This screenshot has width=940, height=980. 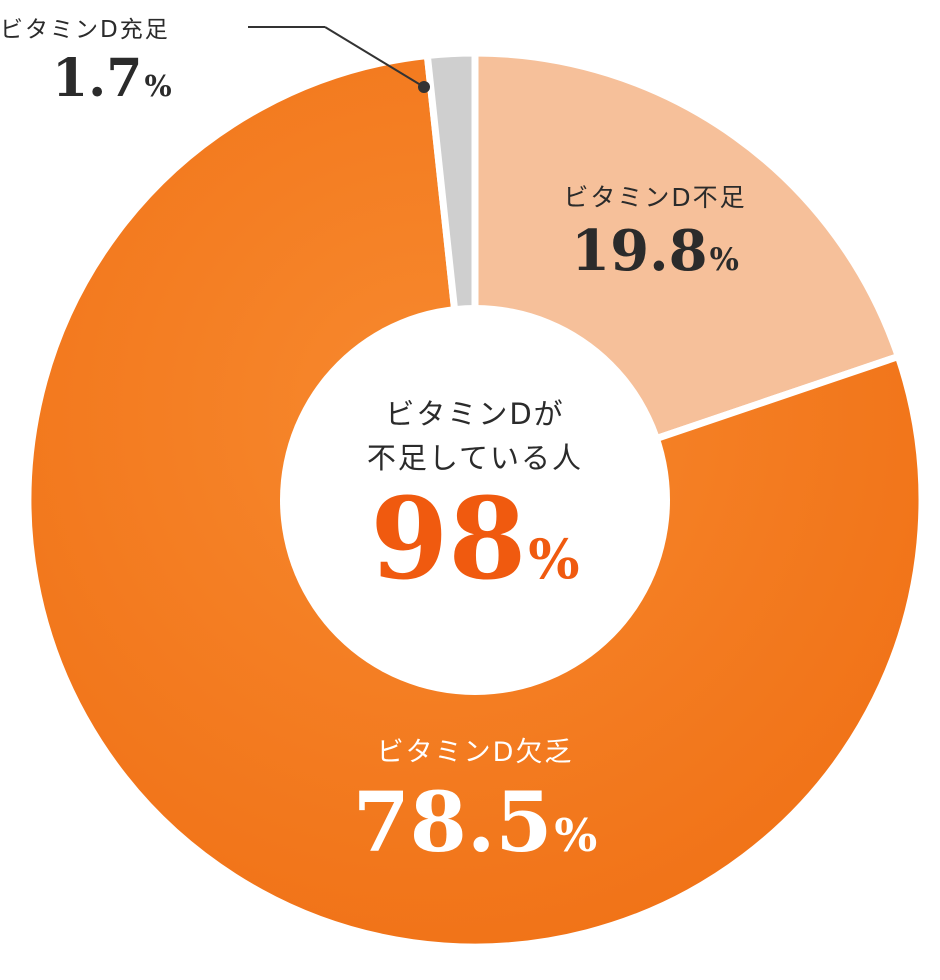 What do you see at coordinates (374, 57) in the screenshot?
I see `callout-leader-diagonal` at bounding box center [374, 57].